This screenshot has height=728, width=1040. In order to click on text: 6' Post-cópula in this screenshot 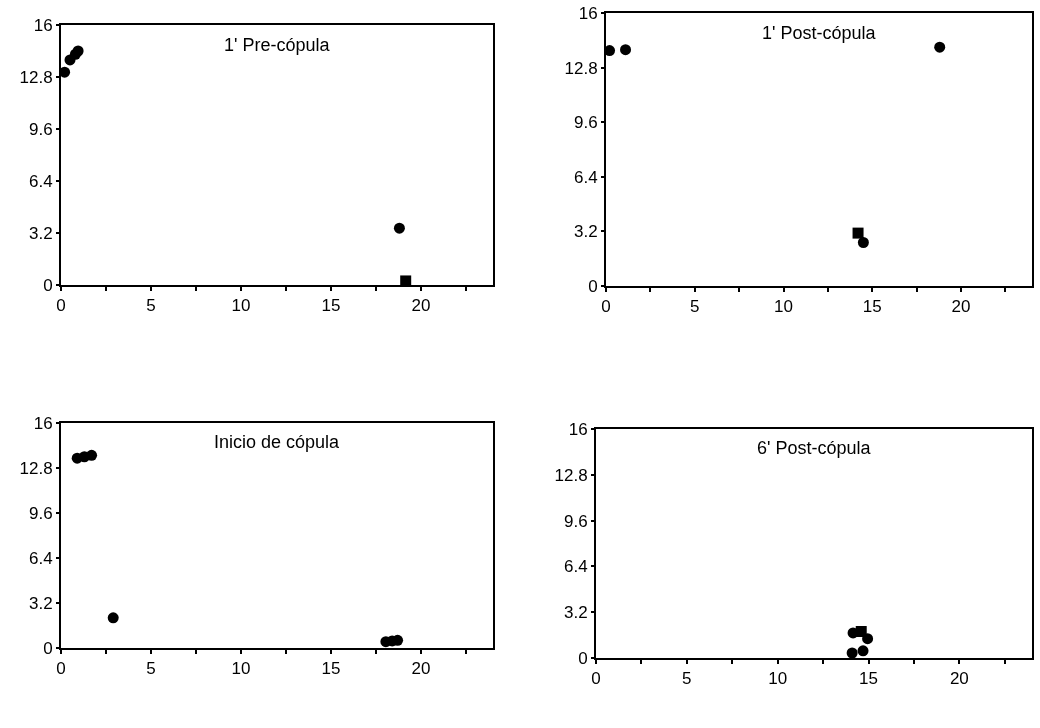, I will do `click(814, 448)`.